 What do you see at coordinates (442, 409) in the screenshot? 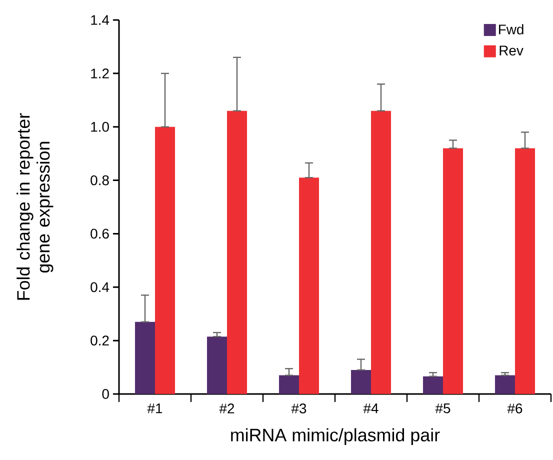
I see `x-tick-label: #5` at bounding box center [442, 409].